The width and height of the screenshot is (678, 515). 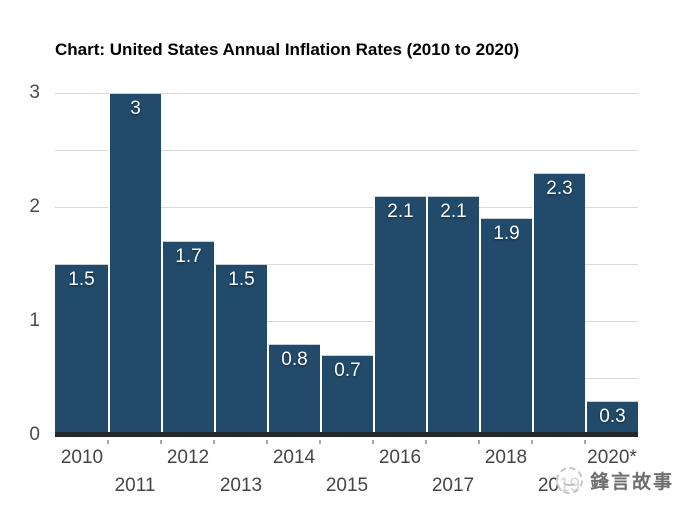 I want to click on x-axis-label-2020: 2020*, so click(x=612, y=457).